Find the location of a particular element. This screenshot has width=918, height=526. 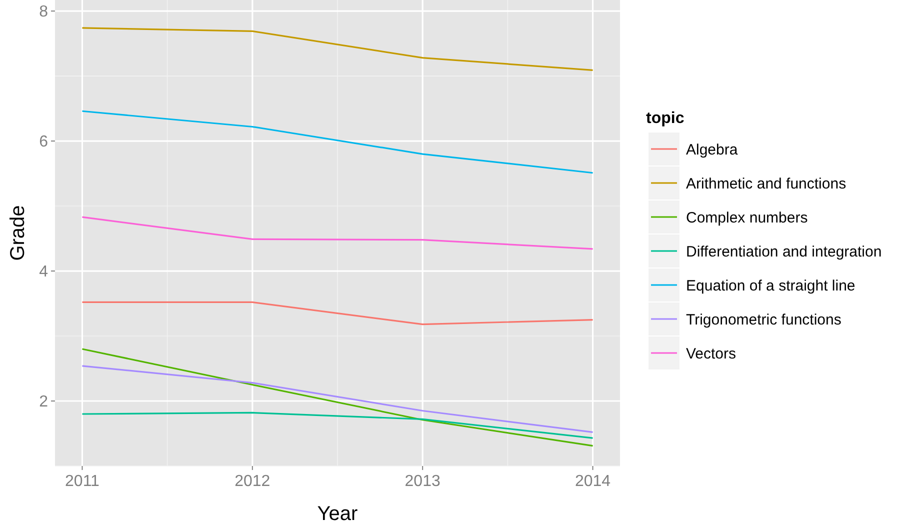

y-tick-label: 2 is located at coordinates (43, 402).